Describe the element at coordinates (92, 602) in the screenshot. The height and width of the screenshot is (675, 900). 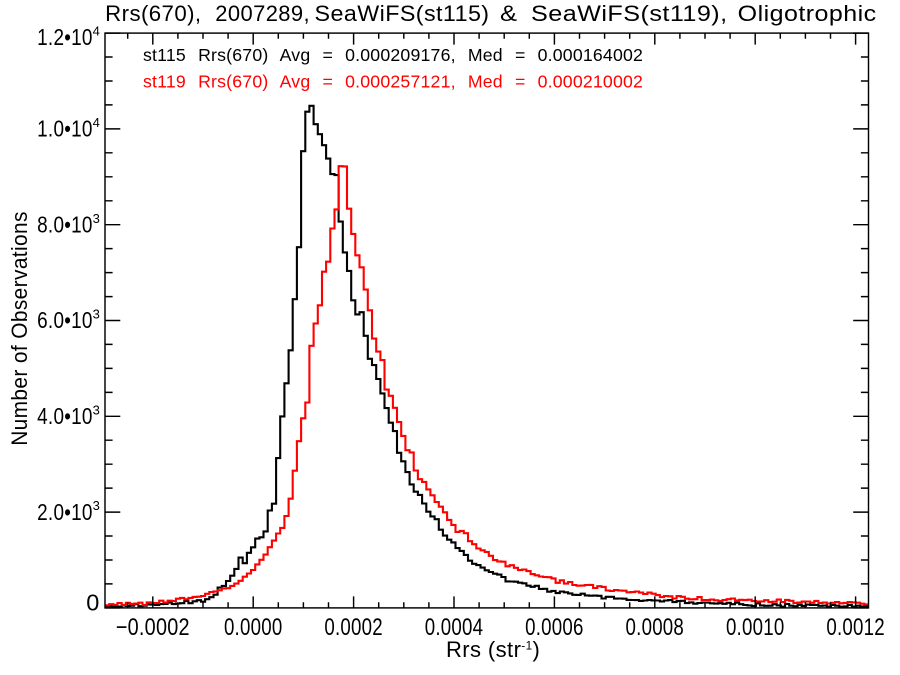
I see `svg-text: 0` at that location.